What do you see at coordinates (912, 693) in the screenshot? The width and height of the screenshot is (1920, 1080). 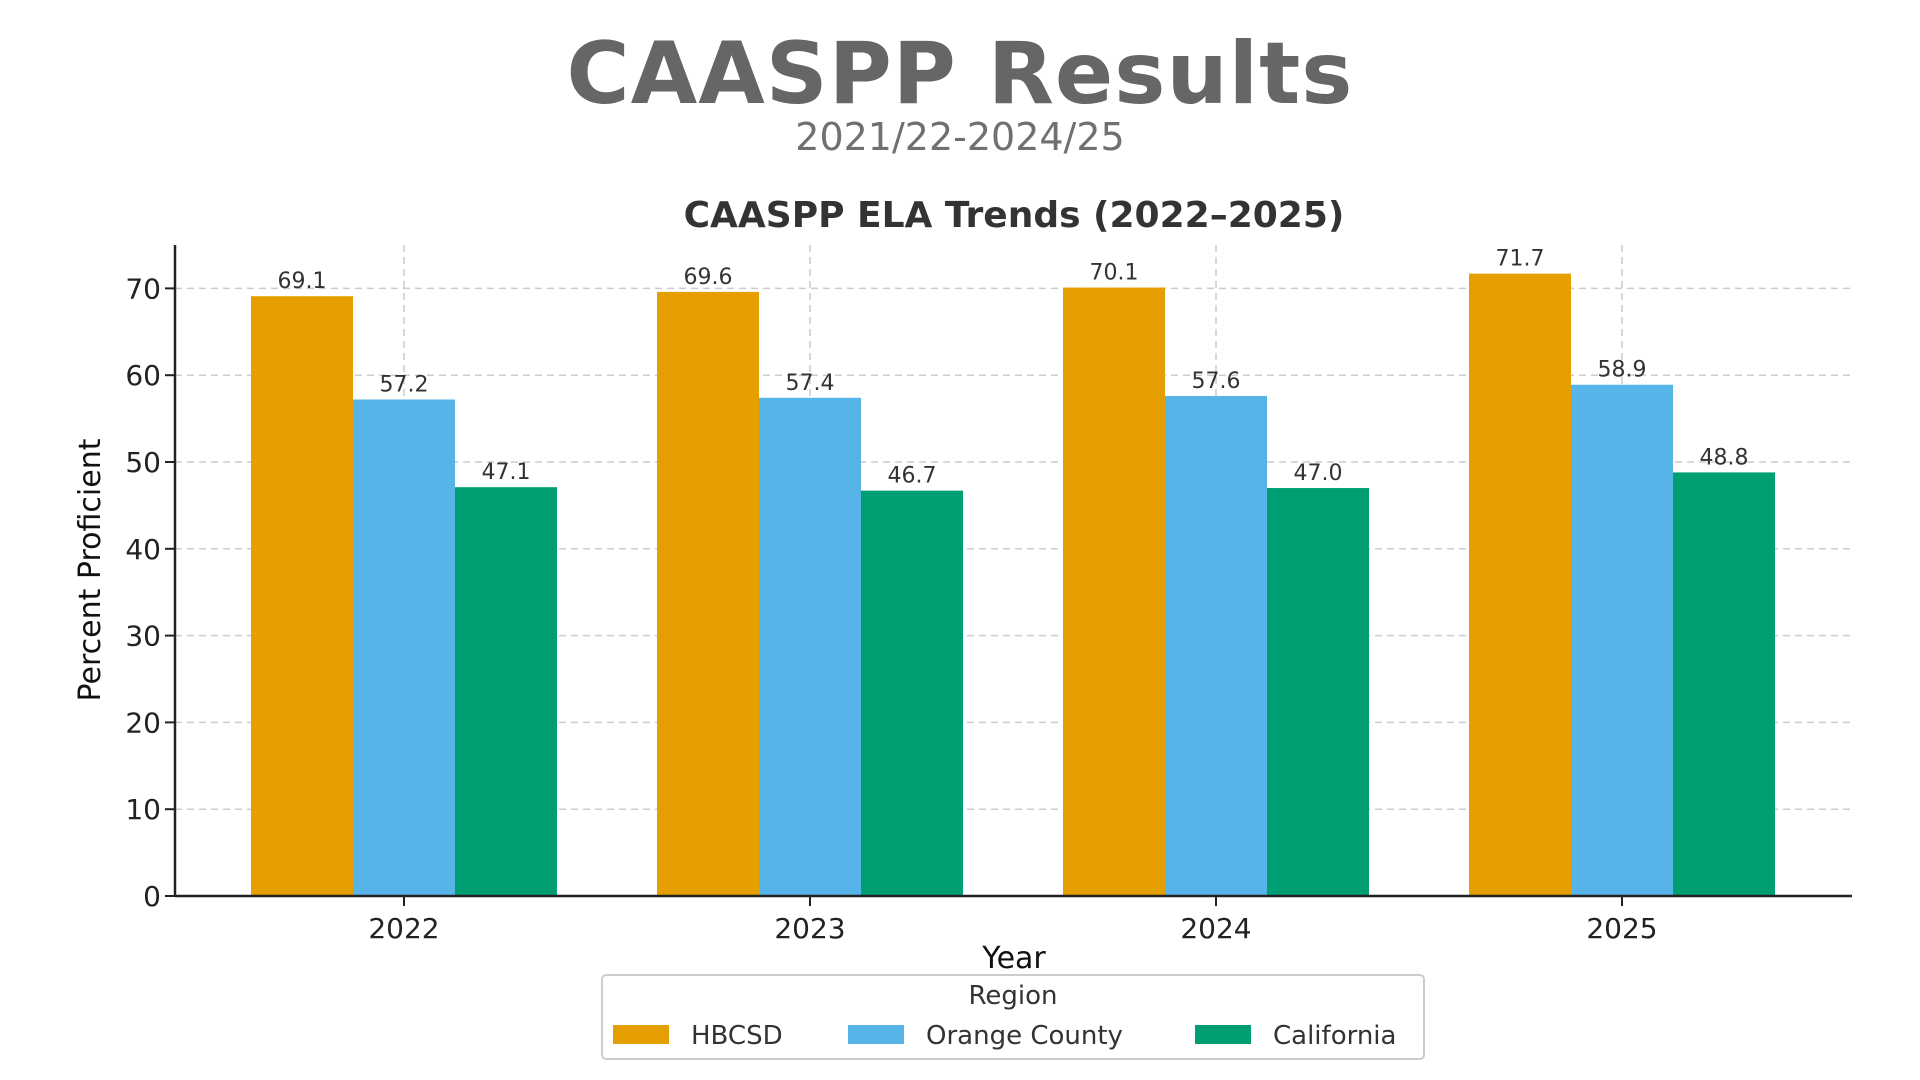 I see `bar-california-2023` at bounding box center [912, 693].